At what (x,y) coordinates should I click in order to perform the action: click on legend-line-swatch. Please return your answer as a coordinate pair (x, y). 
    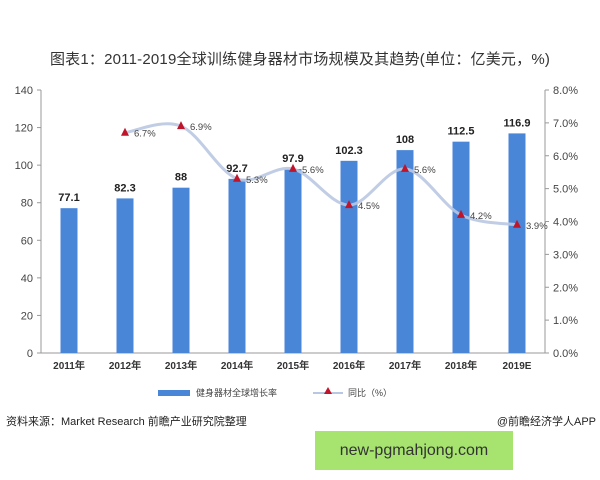
    Looking at the image, I should click on (328, 390).